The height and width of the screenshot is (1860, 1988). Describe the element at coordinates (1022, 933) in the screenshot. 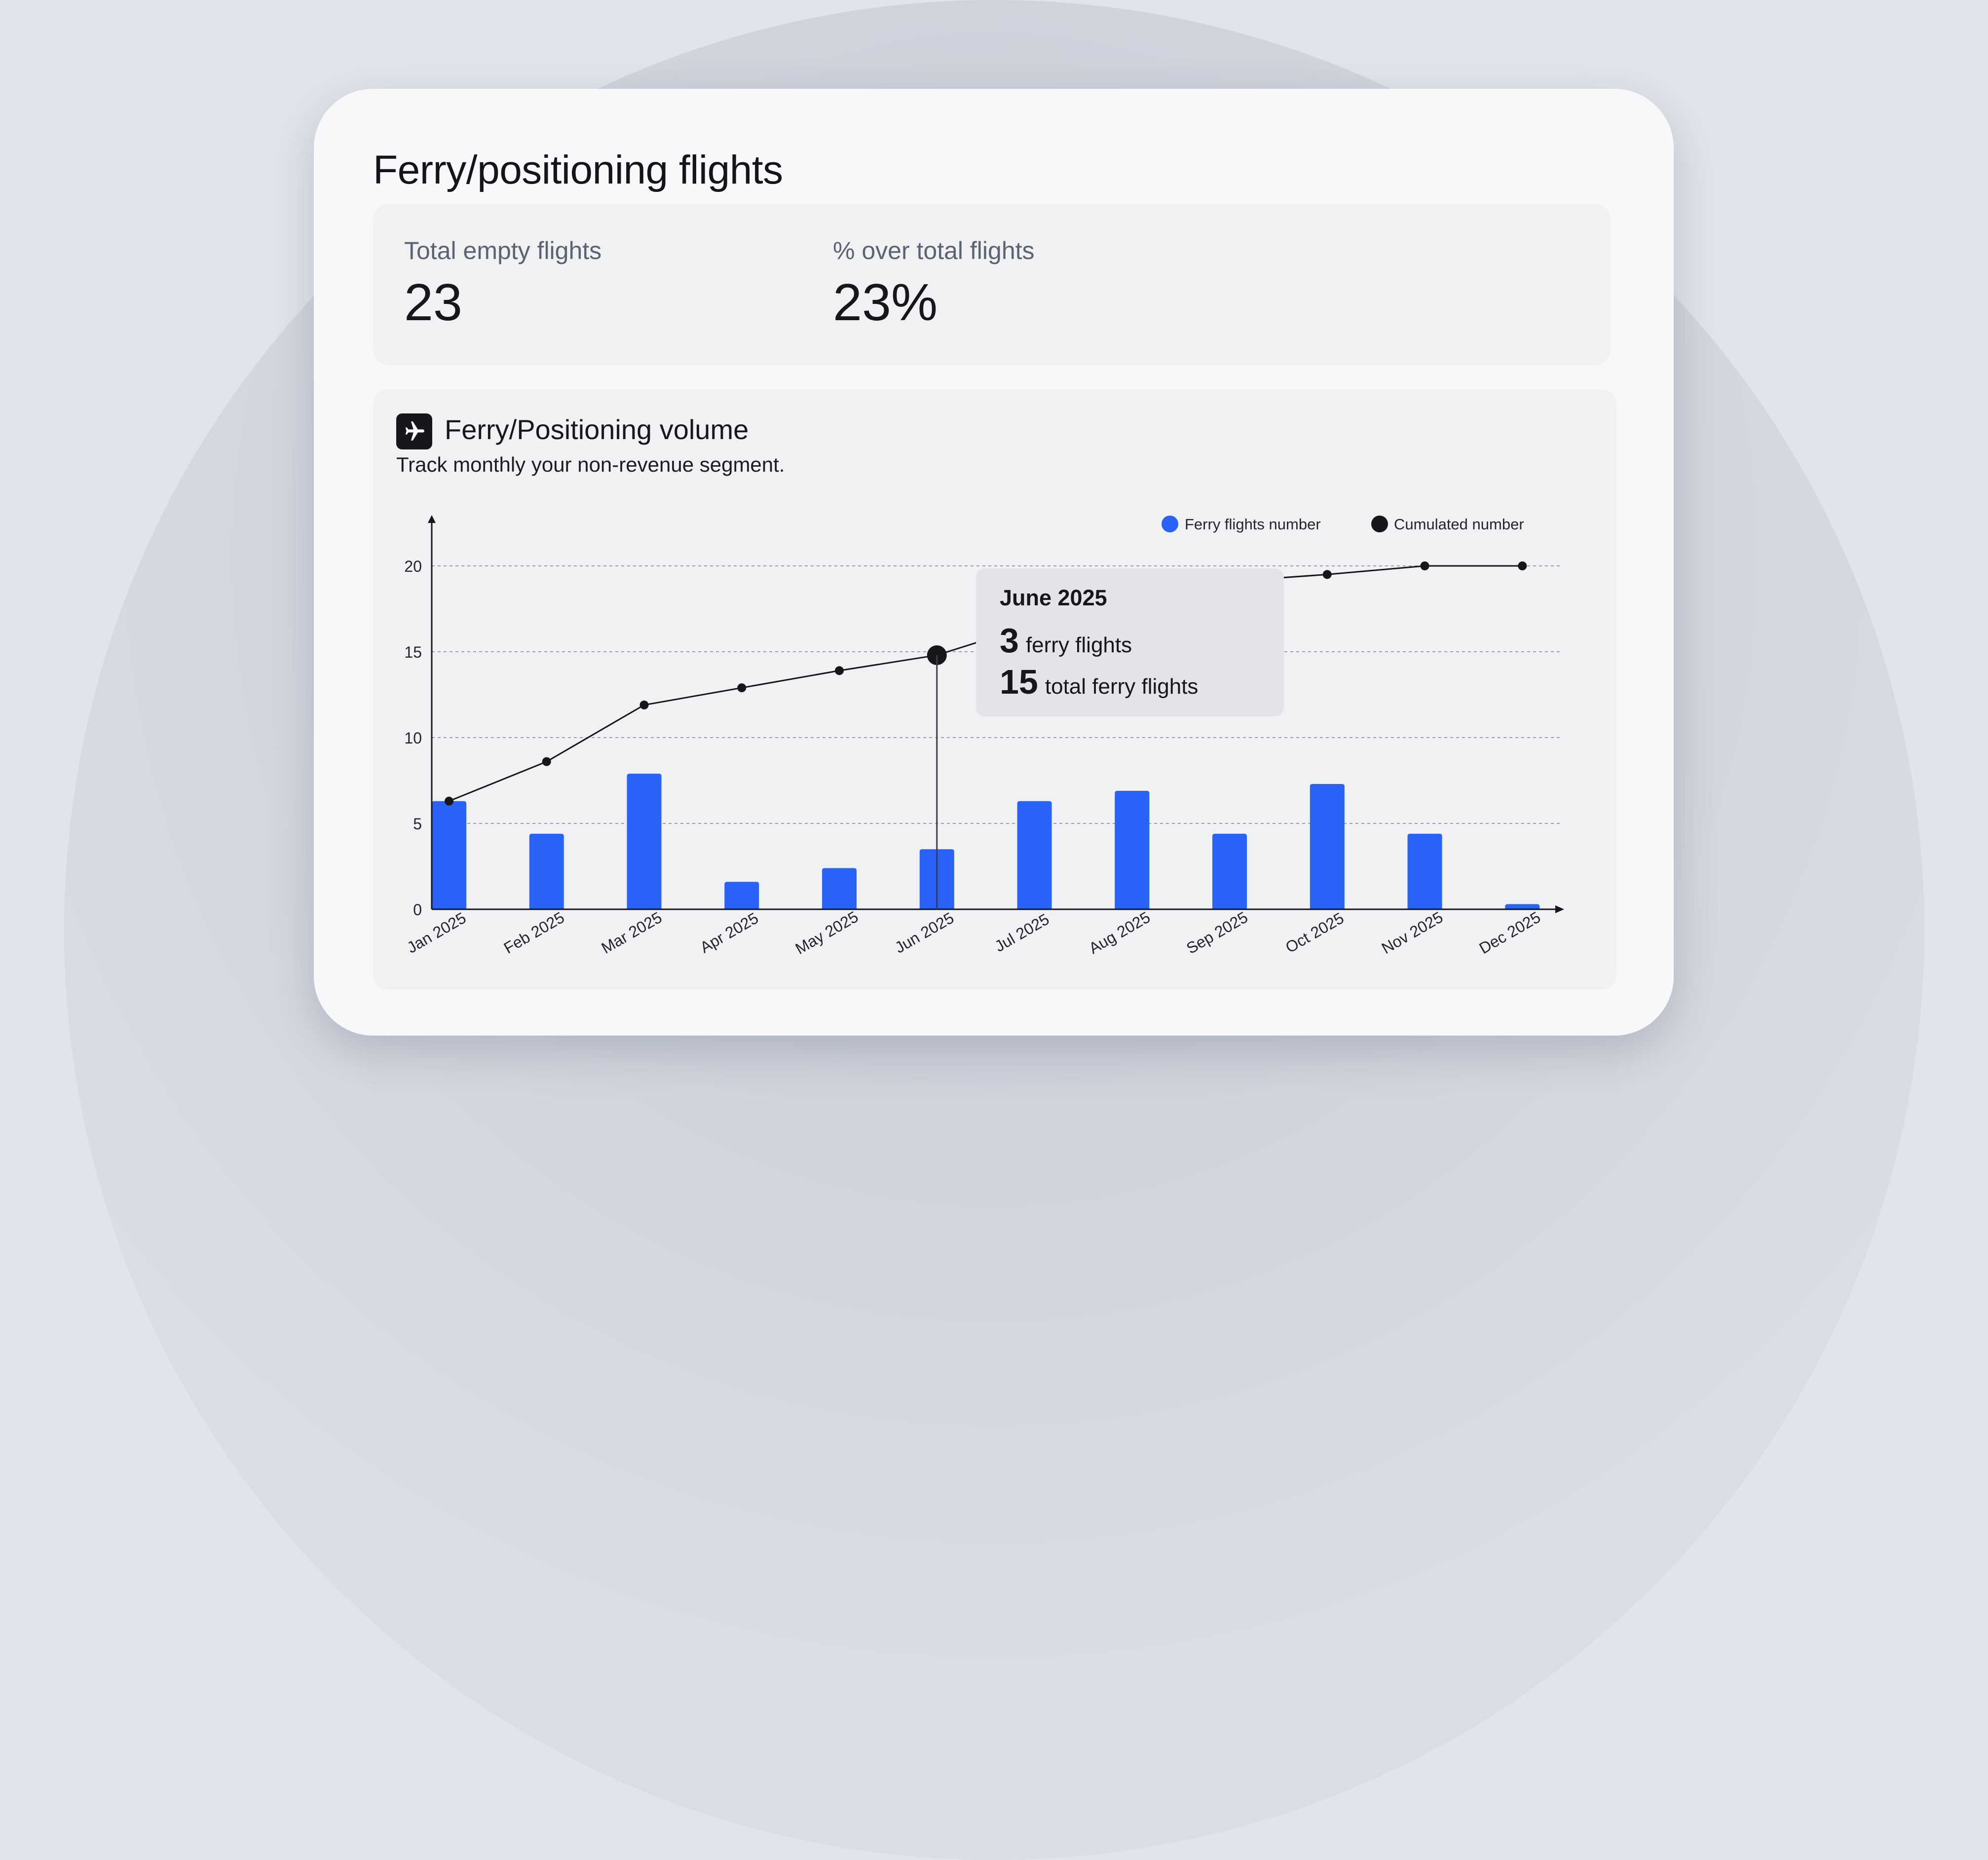

I see `x-tick-label: Jul 2025` at that location.